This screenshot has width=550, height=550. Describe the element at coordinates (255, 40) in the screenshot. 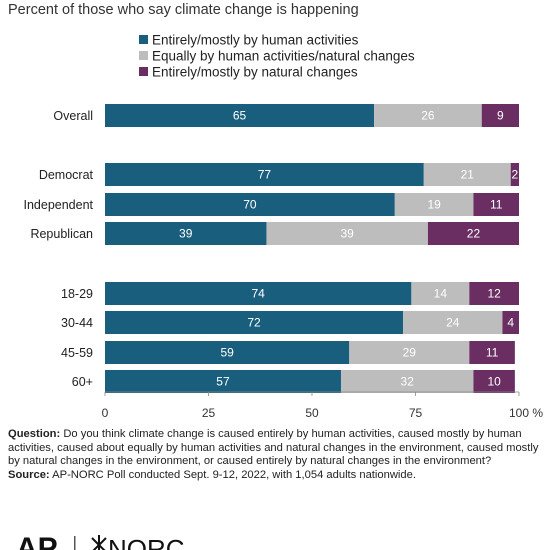

I see `legend-label-human: Entirely/mostly by human activities` at that location.